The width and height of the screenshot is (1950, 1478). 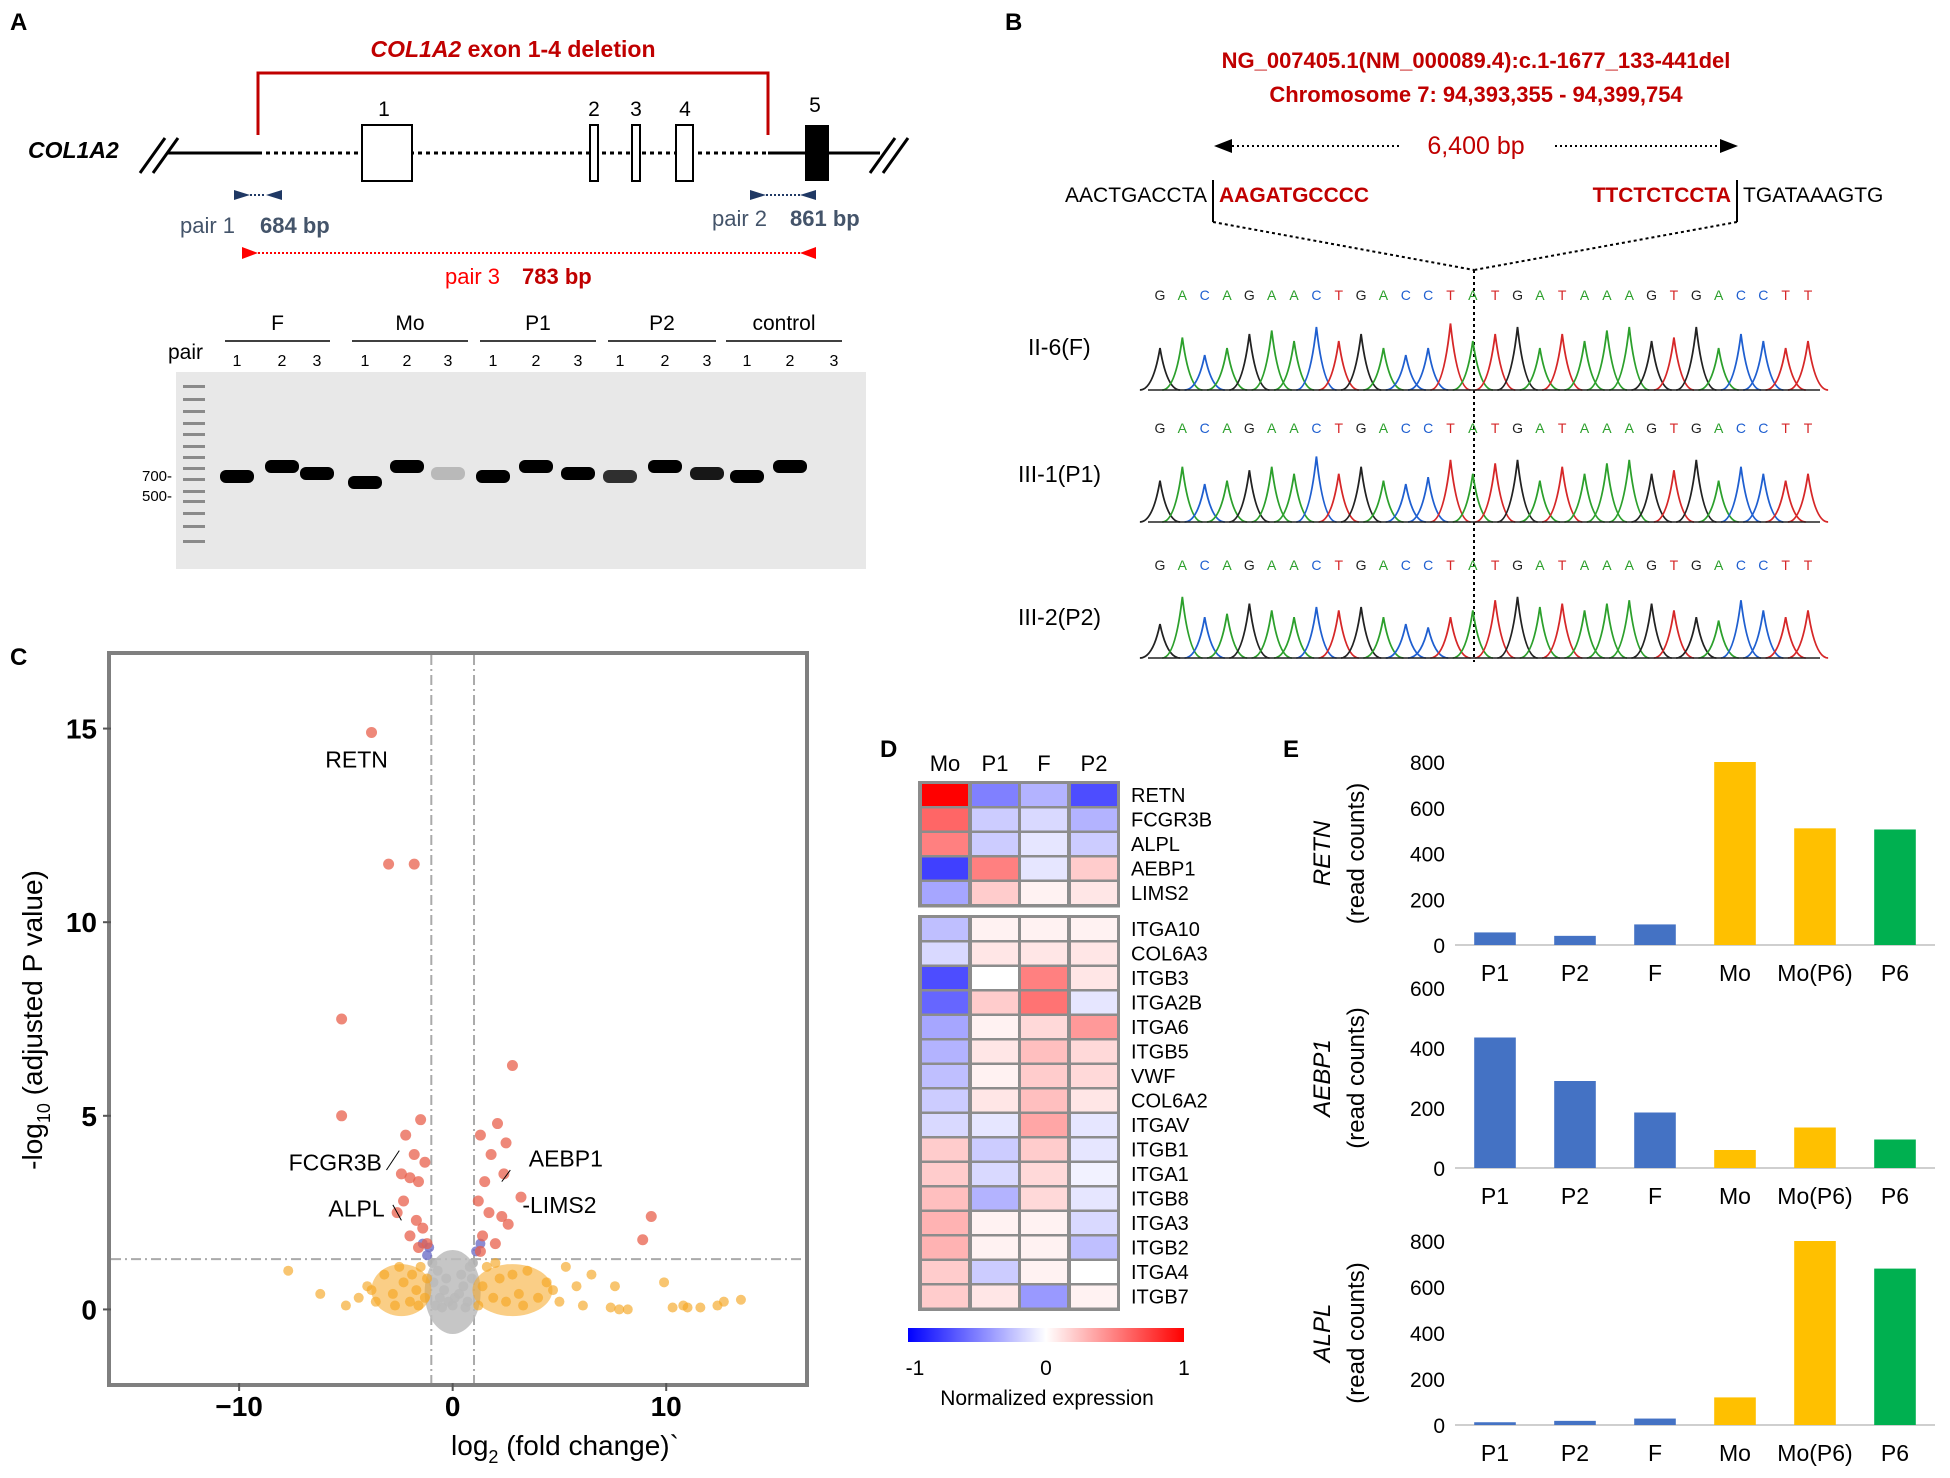 I want to click on bar-category-label: Mo, so click(x=1735, y=973).